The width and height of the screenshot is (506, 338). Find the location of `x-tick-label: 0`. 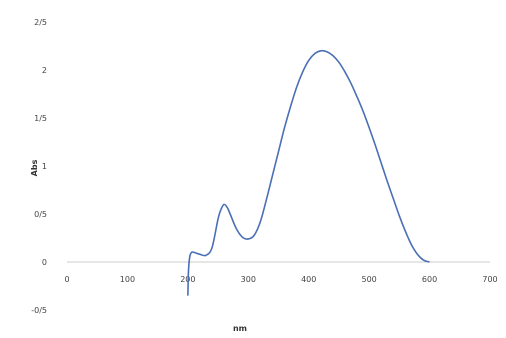

x-tick-label: 0 is located at coordinates (66, 279).